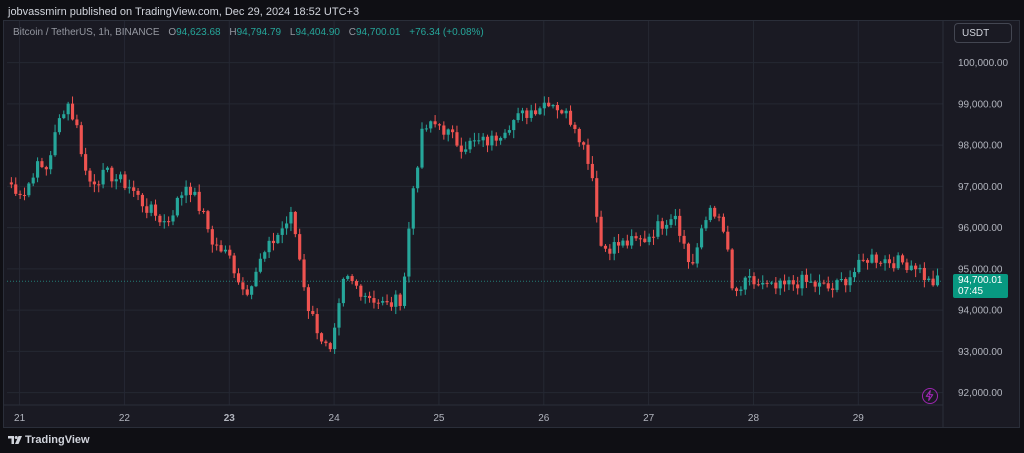 The image size is (1024, 453). I want to click on time-axis: 21 22 23 24 25 26 27 28 29, so click(439, 418).